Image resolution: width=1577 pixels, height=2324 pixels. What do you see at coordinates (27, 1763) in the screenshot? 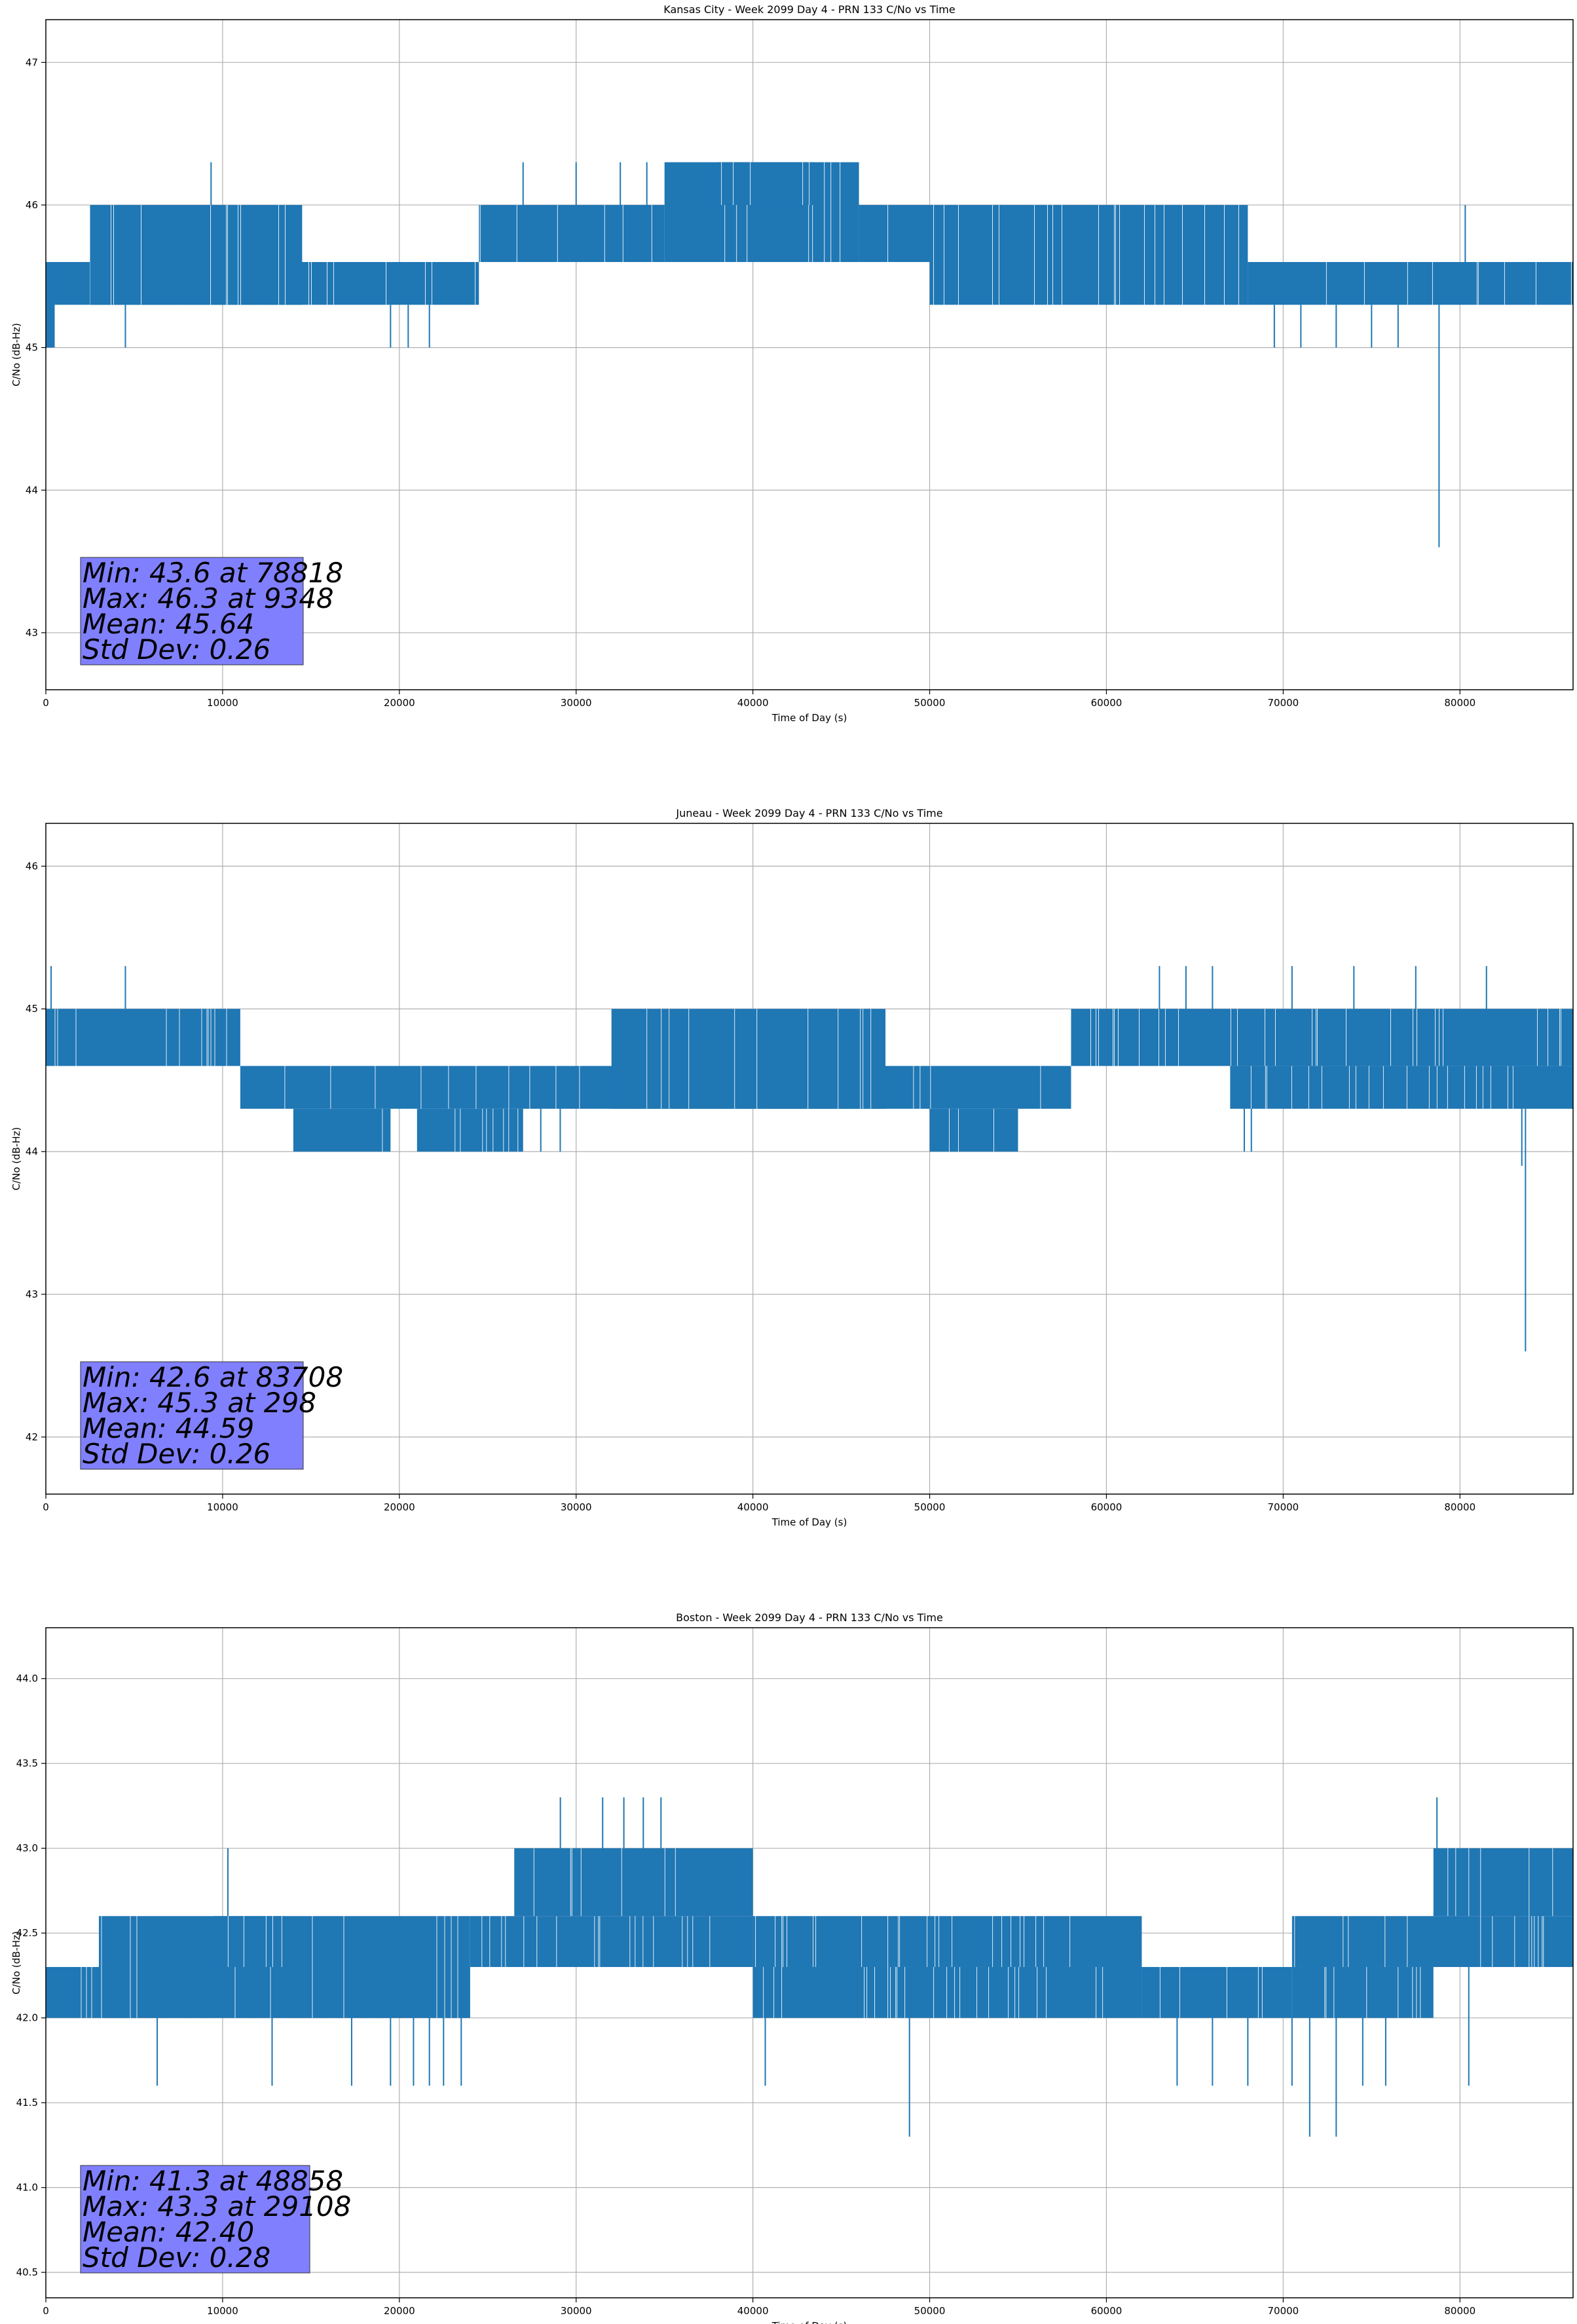
I see `y-tick-label: 43.5` at bounding box center [27, 1763].